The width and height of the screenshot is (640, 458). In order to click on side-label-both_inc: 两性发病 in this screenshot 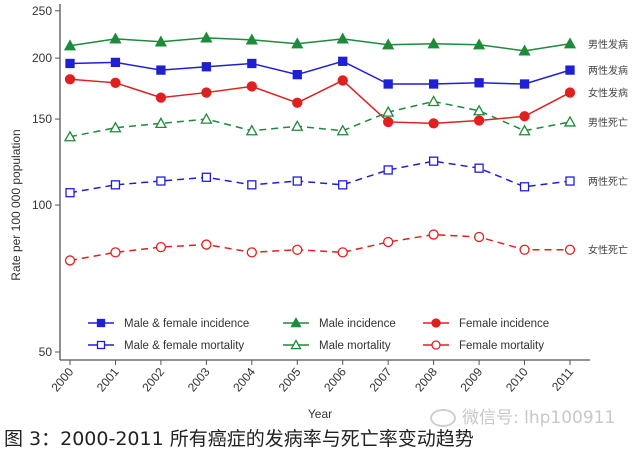, I will do `click(608, 70)`.